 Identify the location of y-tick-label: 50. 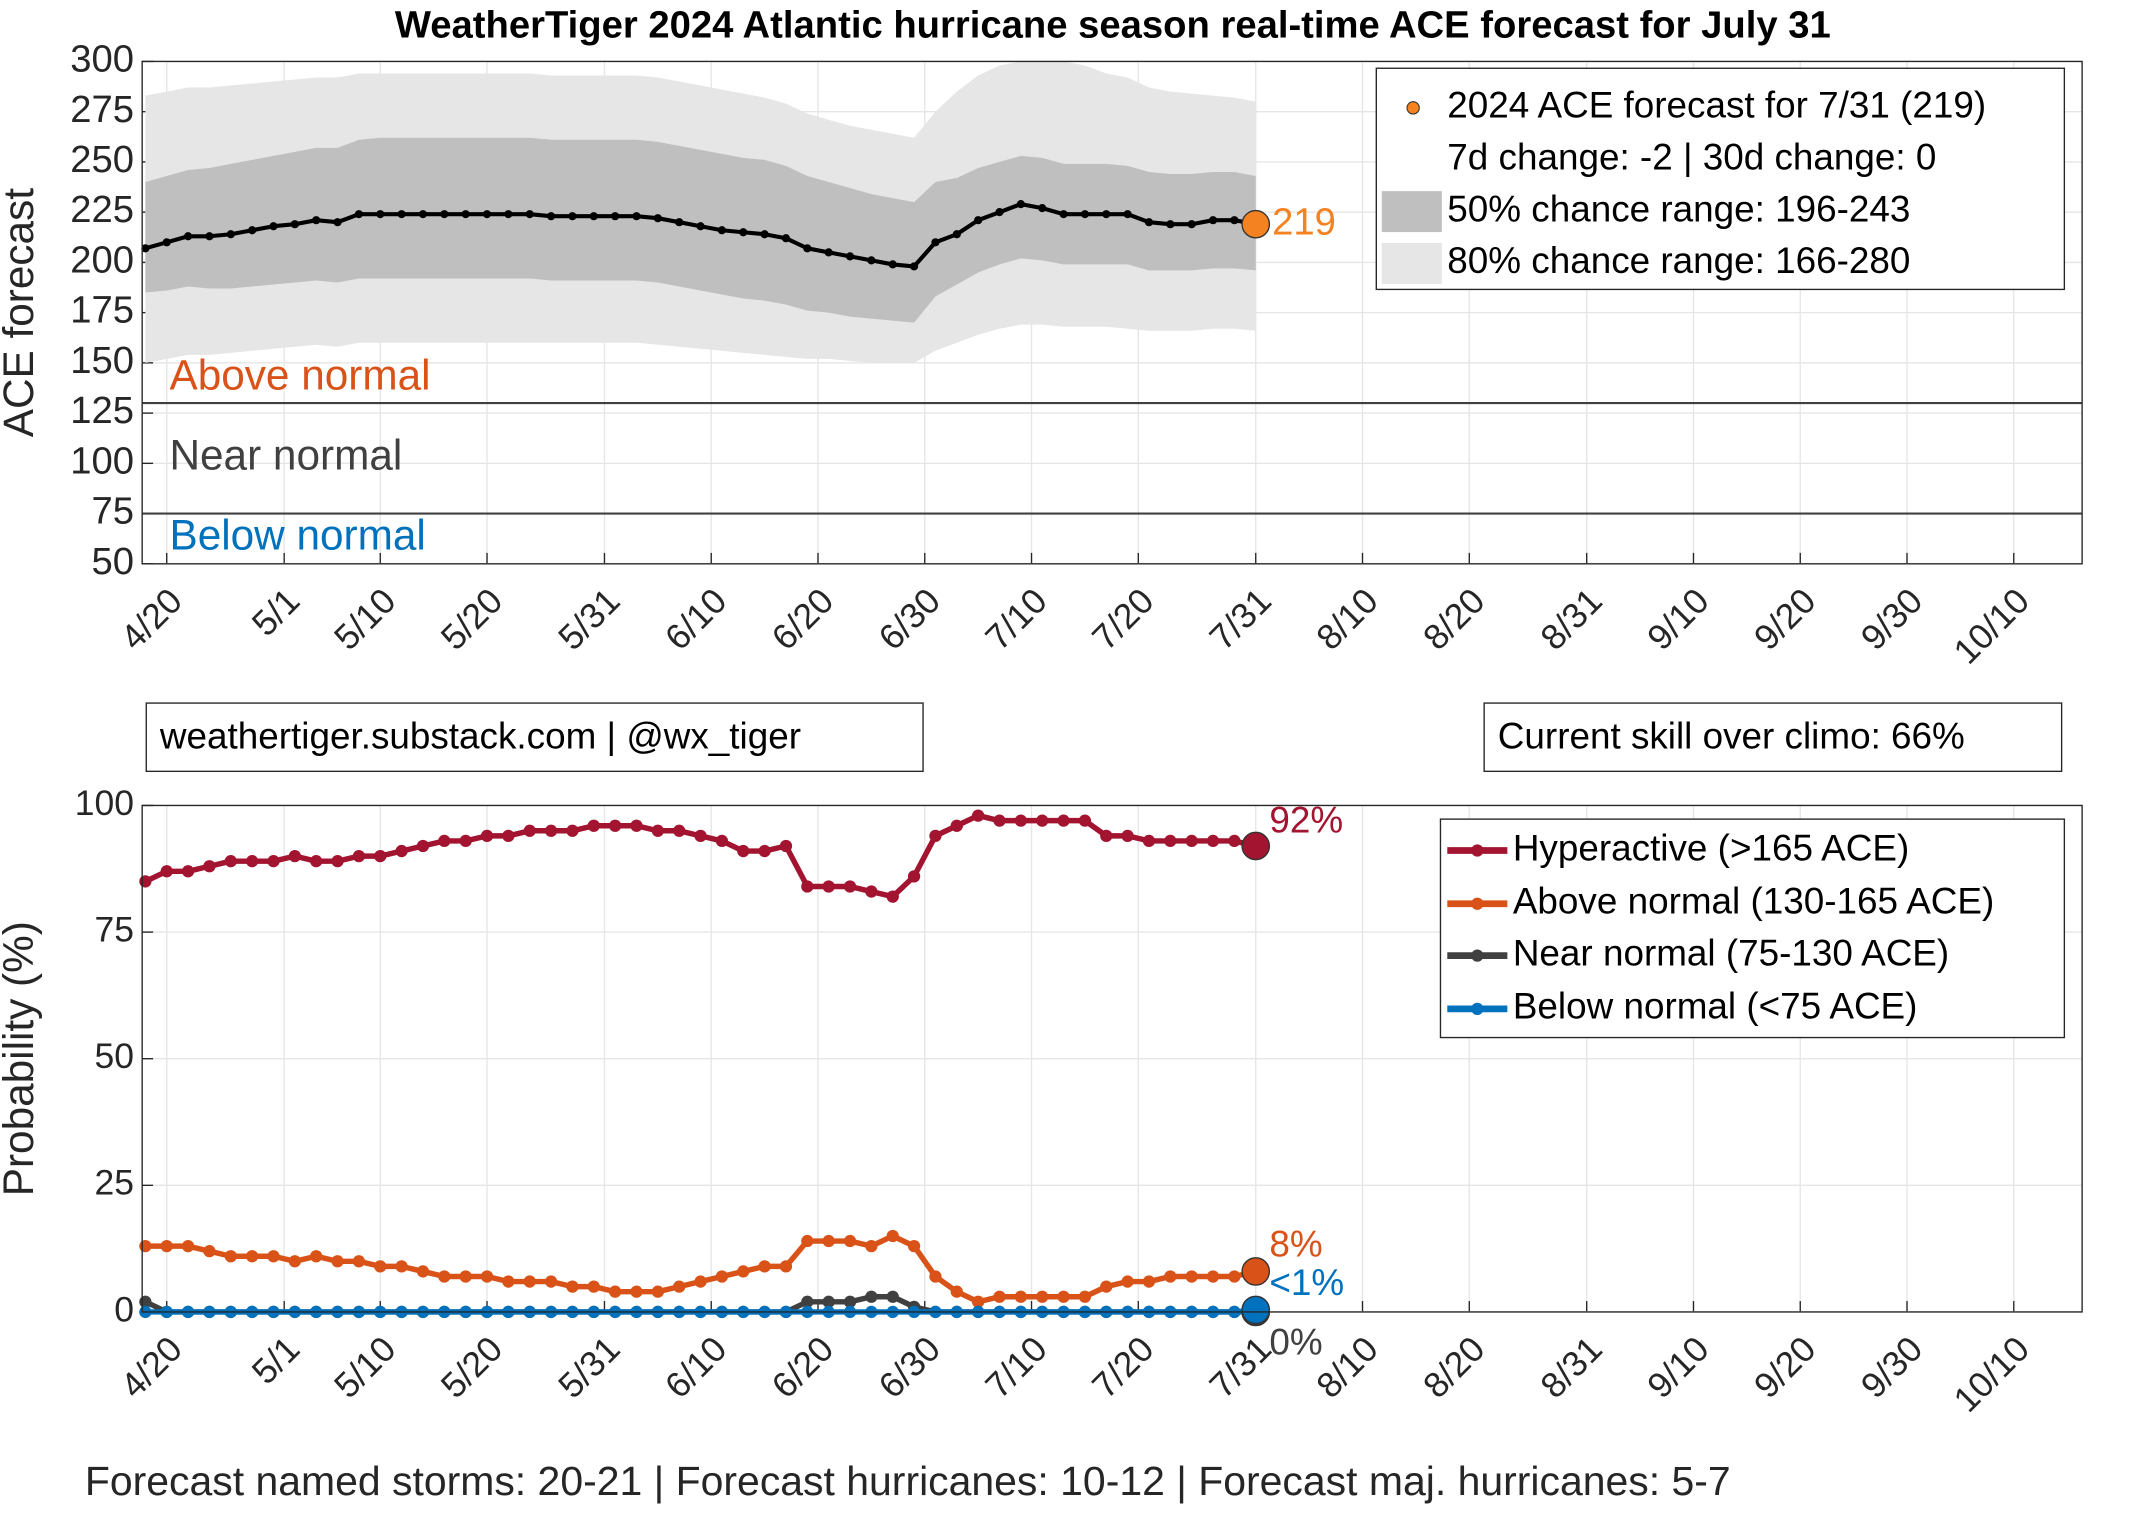
(112, 561).